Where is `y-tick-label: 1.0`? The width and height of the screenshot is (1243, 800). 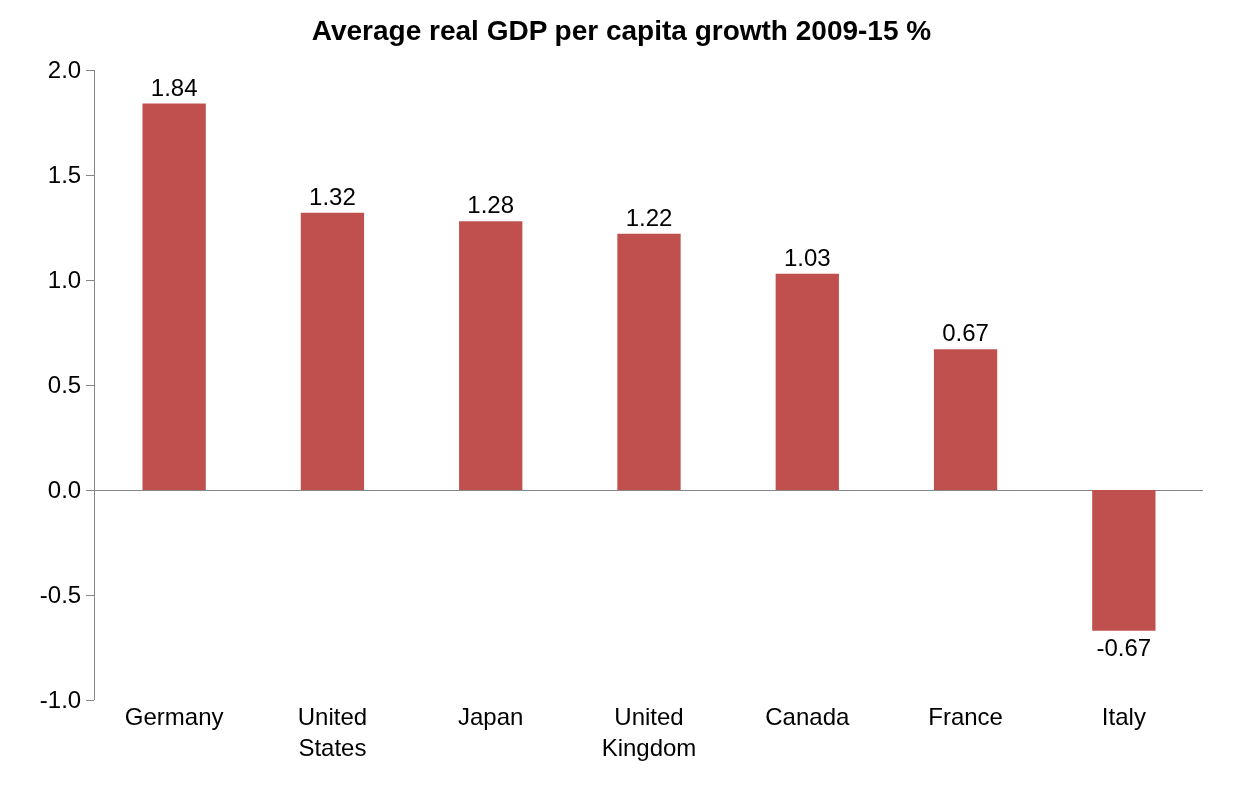
y-tick-label: 1.0 is located at coordinates (64, 280).